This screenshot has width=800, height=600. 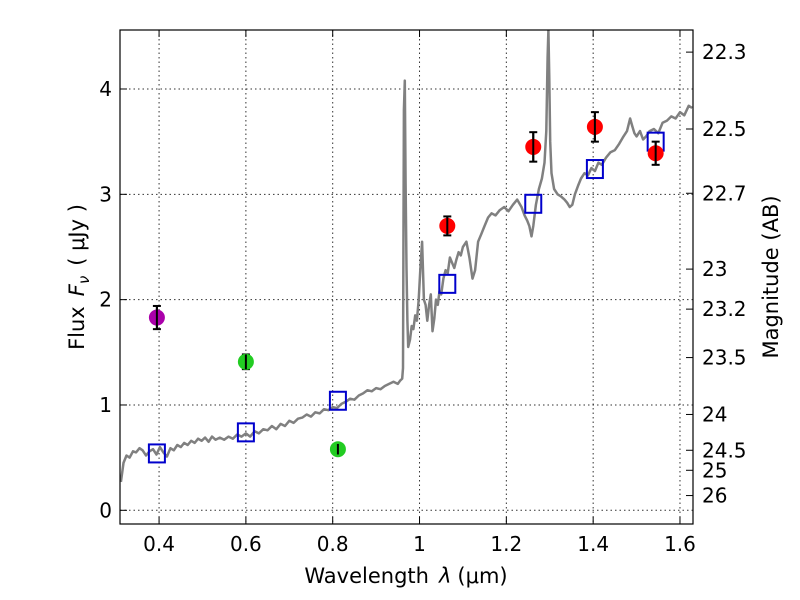 What do you see at coordinates (105, 405) in the screenshot?
I see `y-tick-label: 1` at bounding box center [105, 405].